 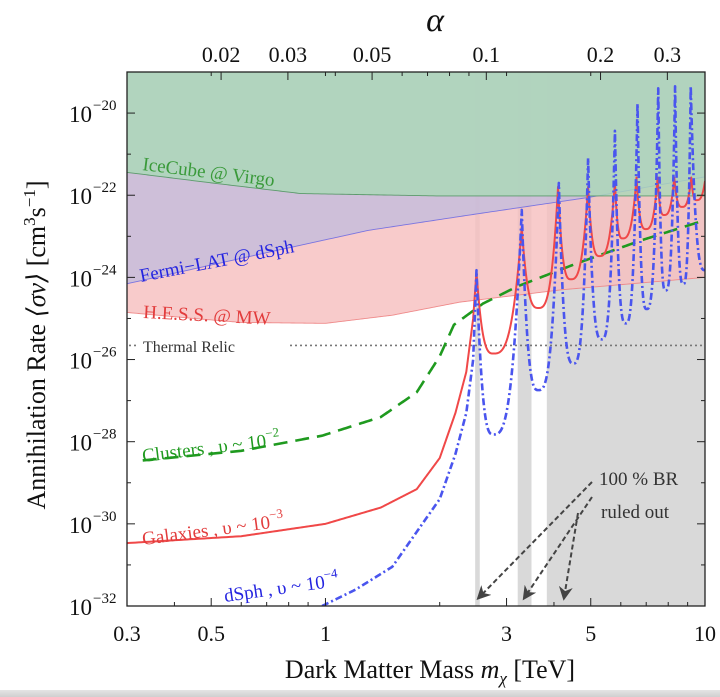 I want to click on y-tick-label-exponent: −24, so click(x=105, y=270).